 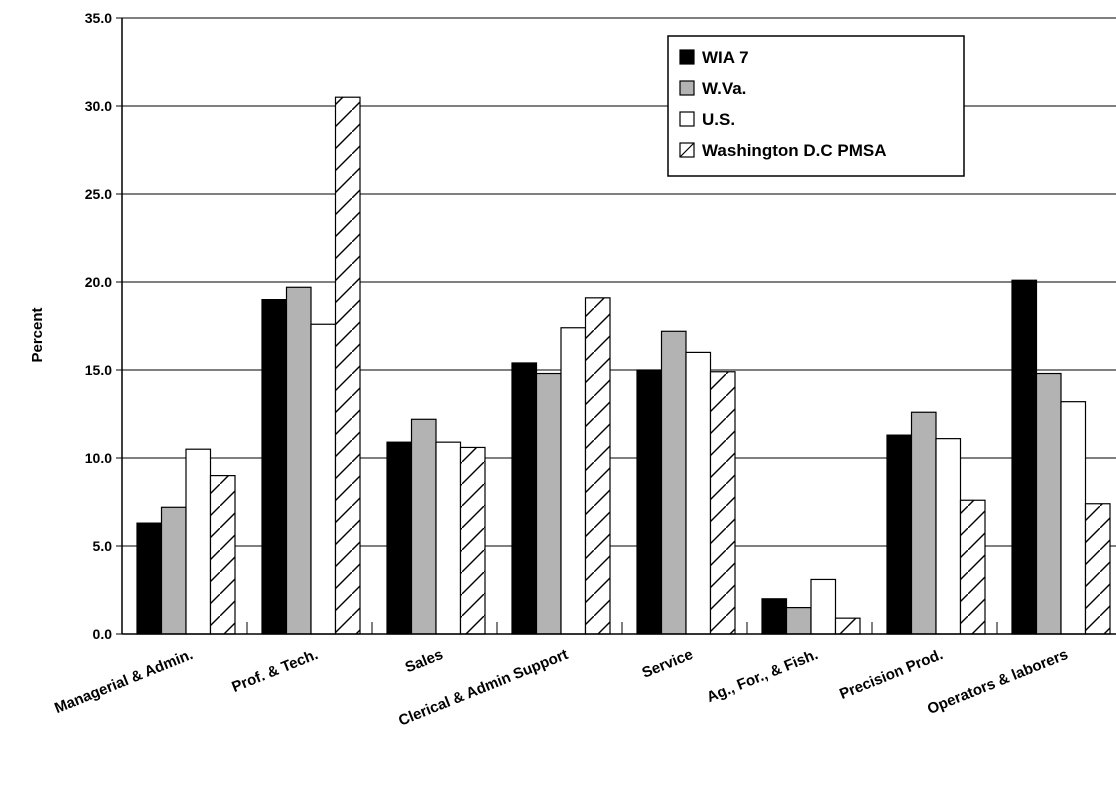 I want to click on legend-label: W.Va., so click(x=724, y=88).